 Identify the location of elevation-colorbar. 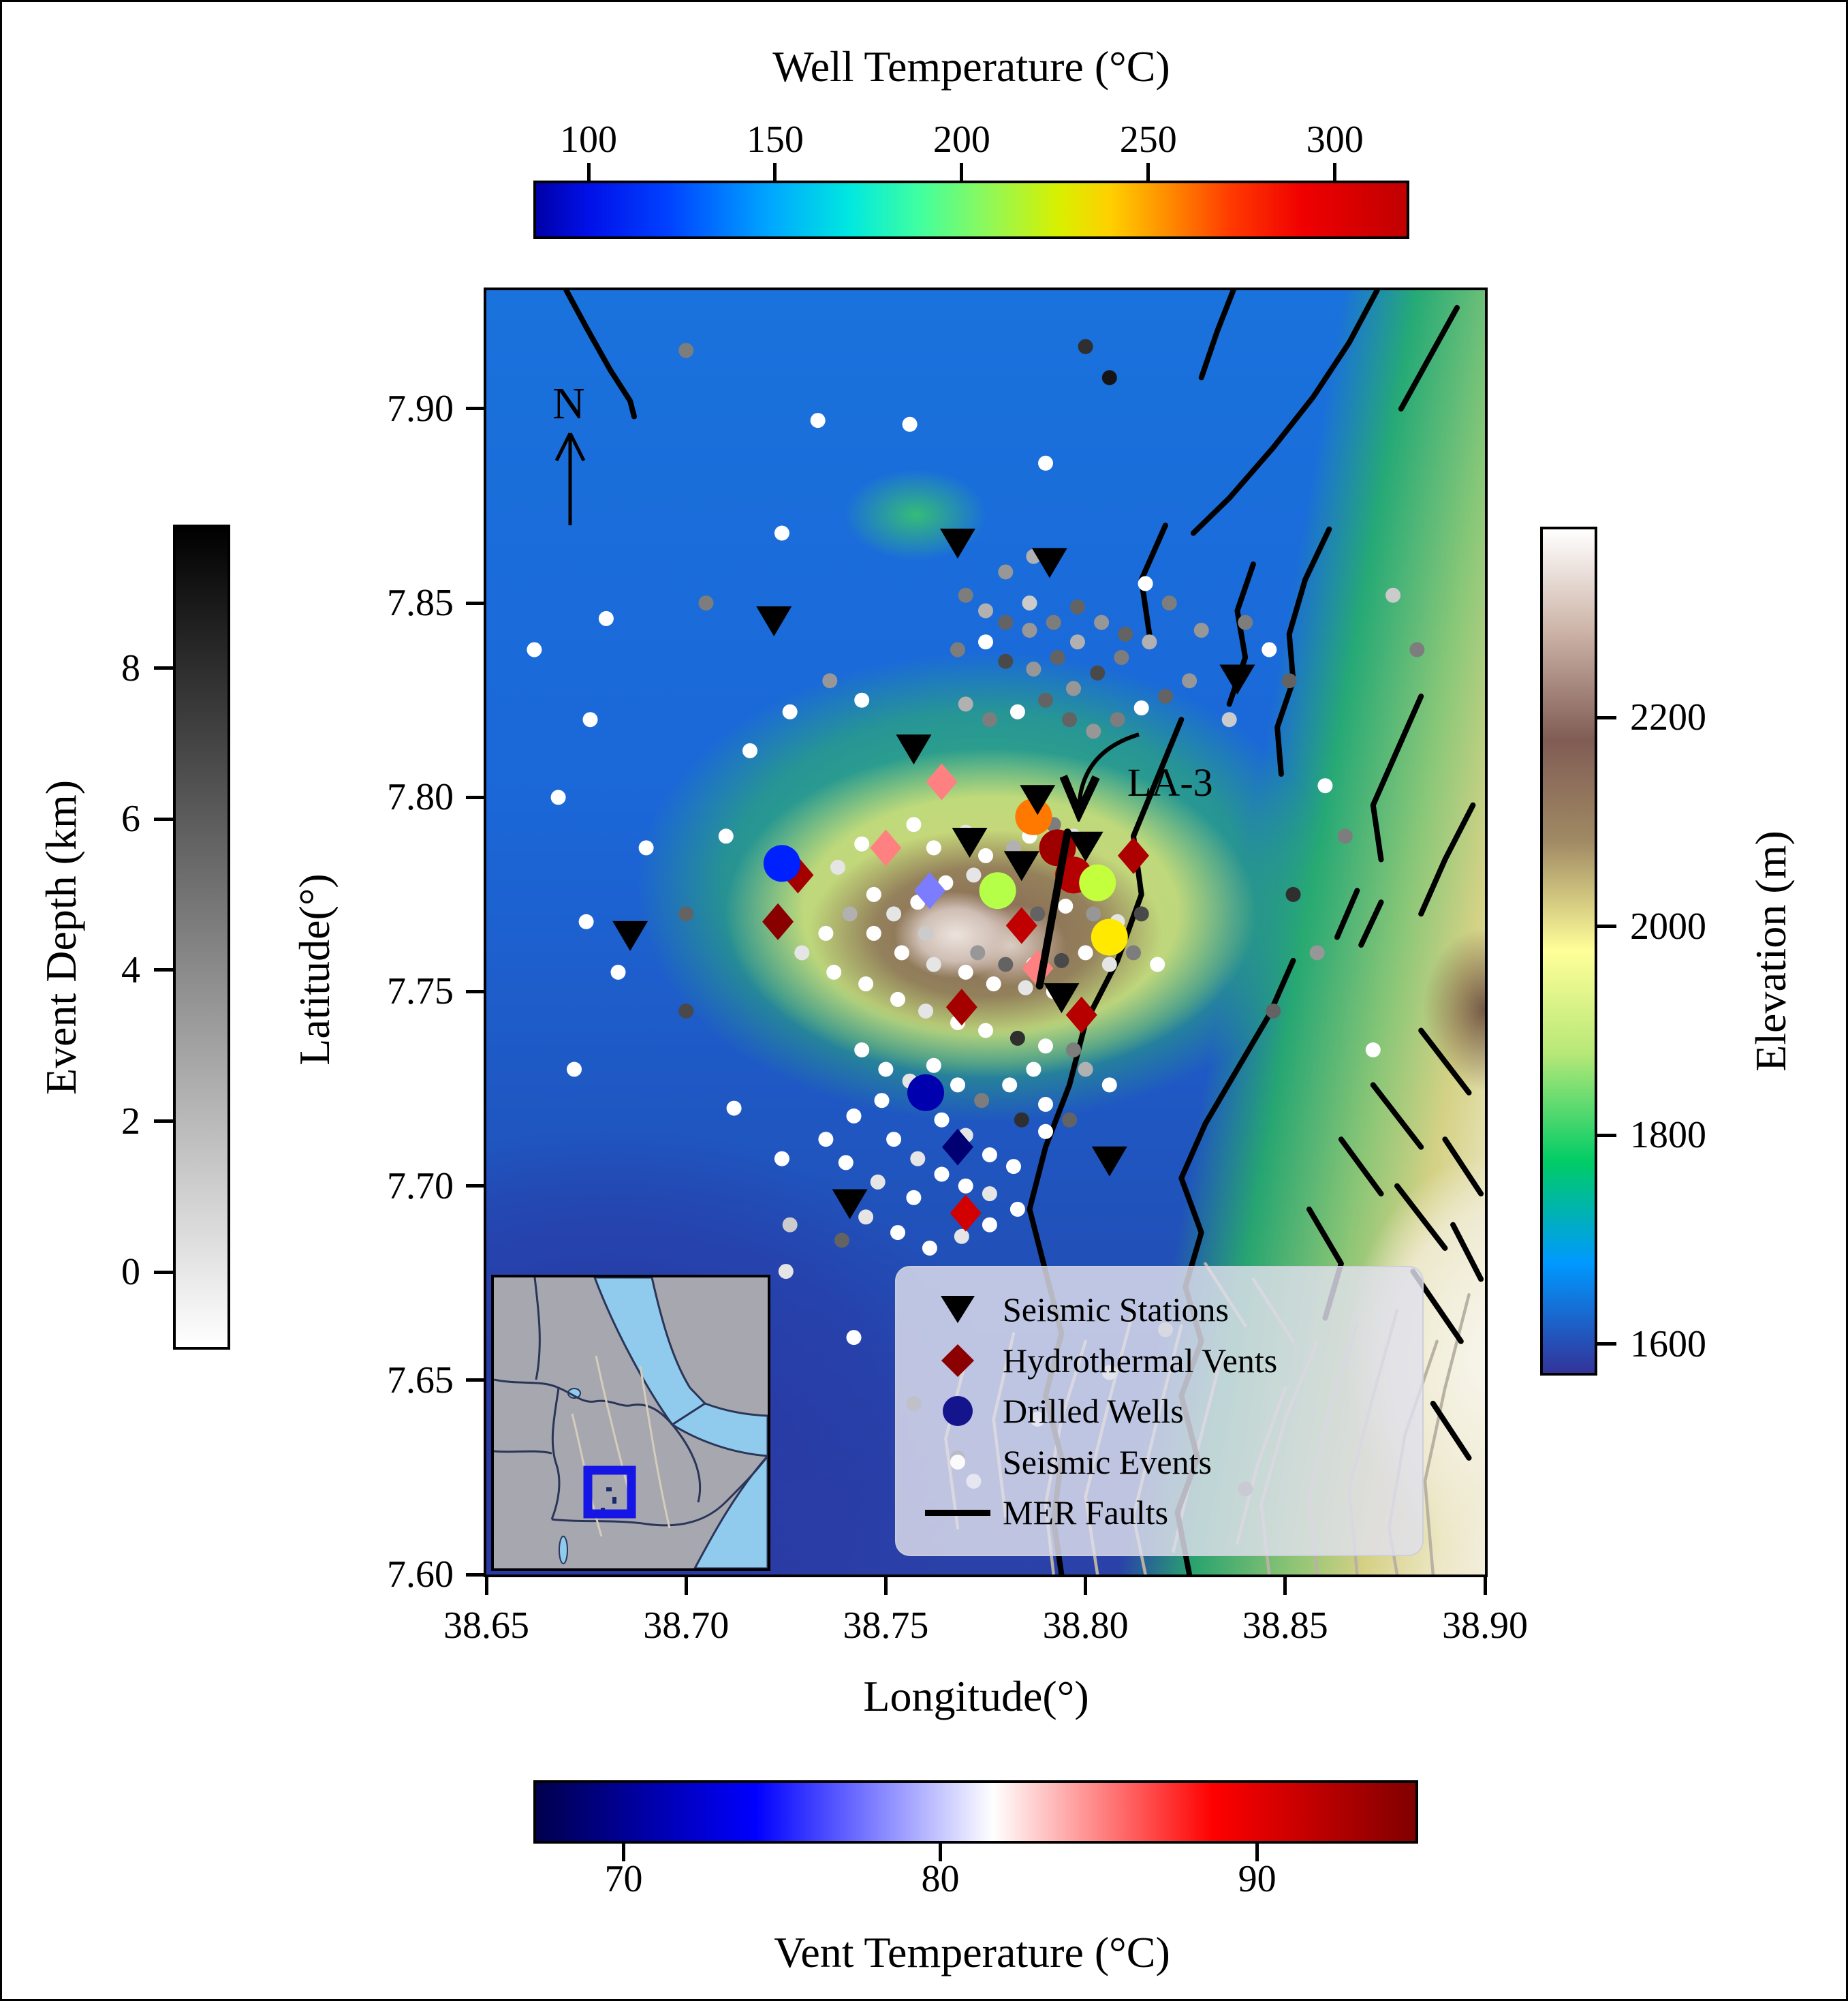
(1568, 952).